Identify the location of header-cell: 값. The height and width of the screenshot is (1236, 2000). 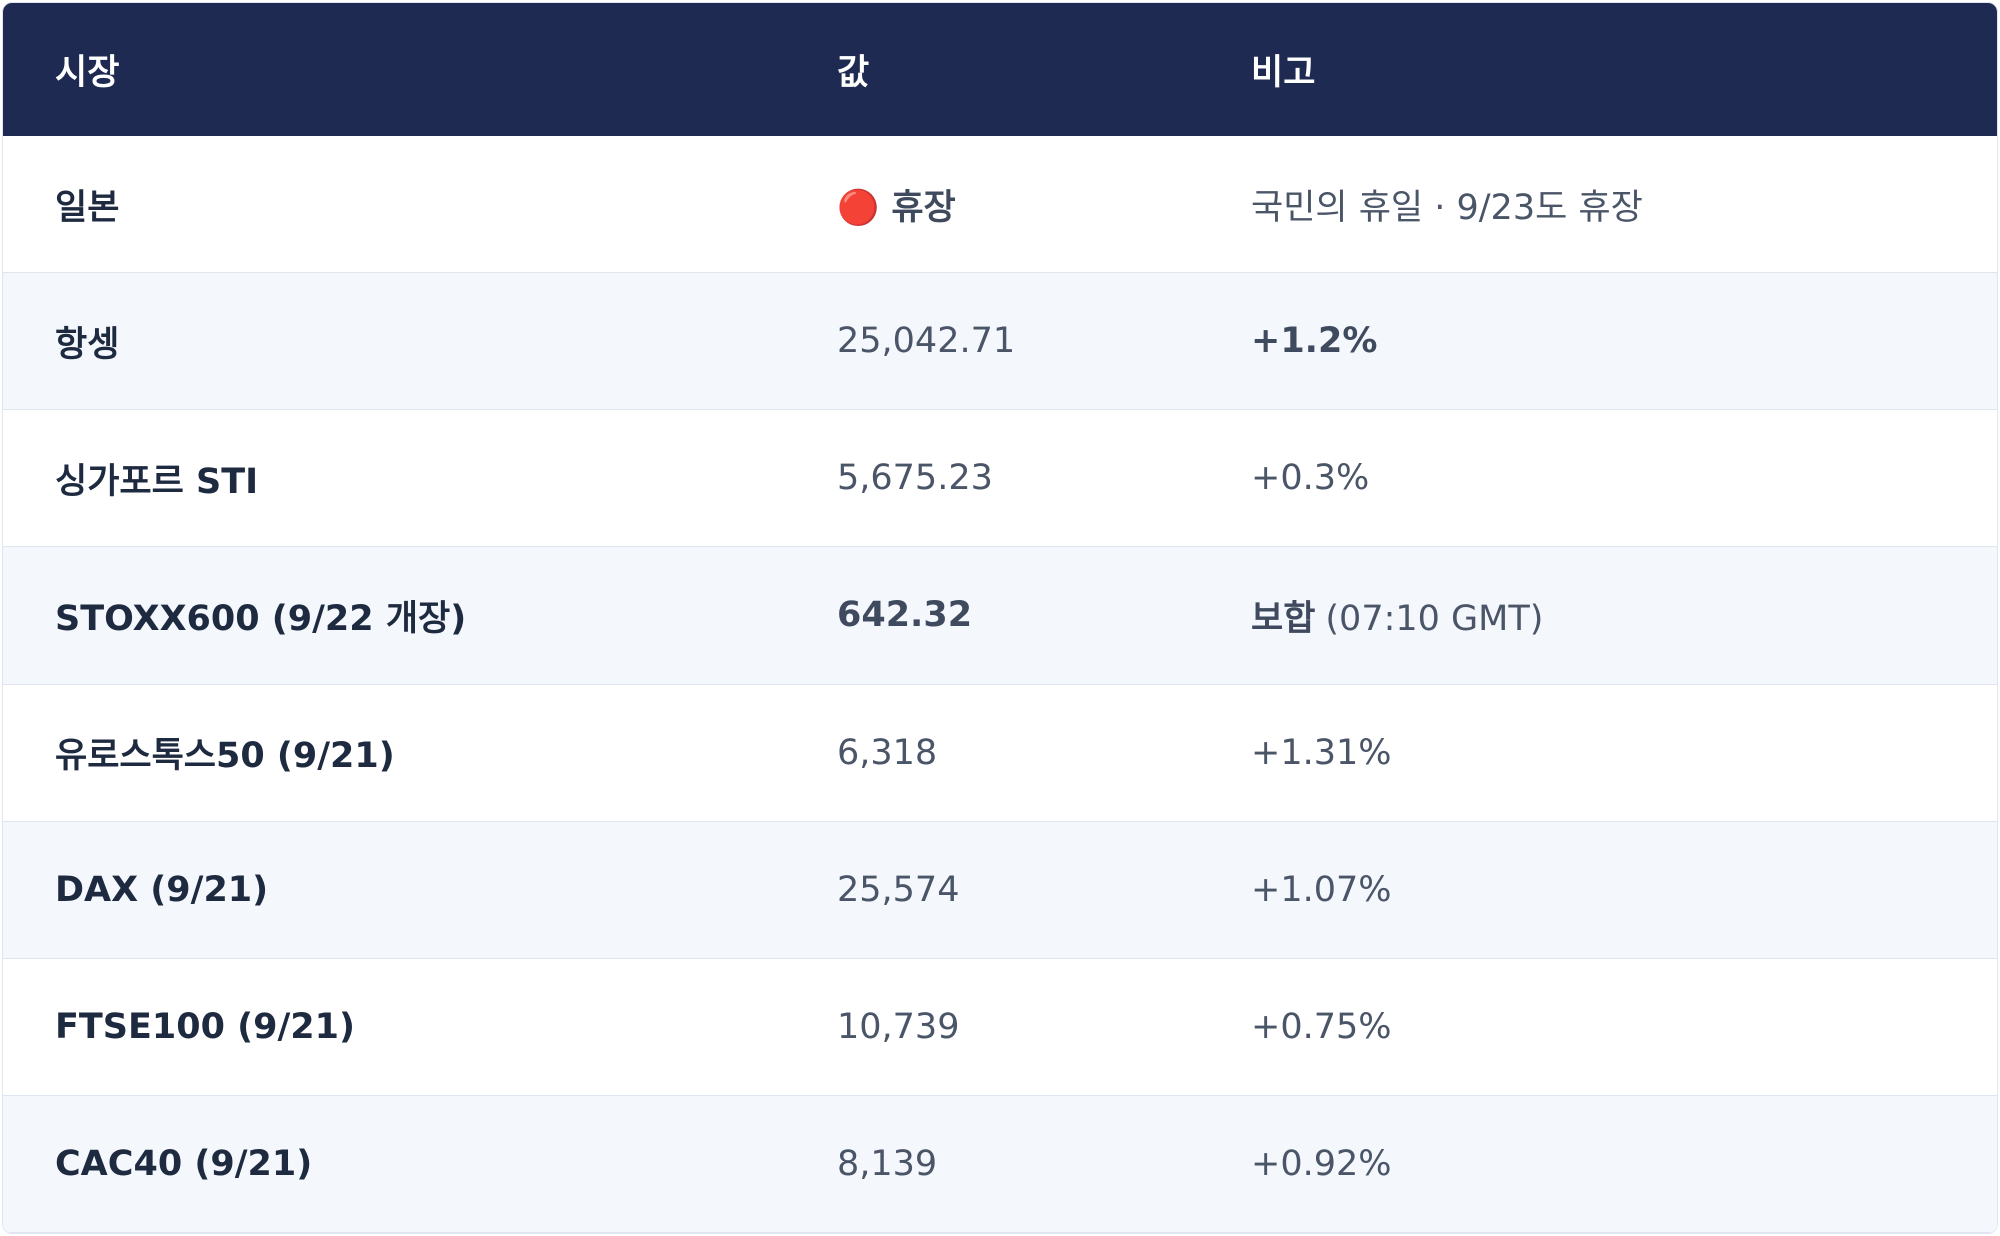
(853, 73).